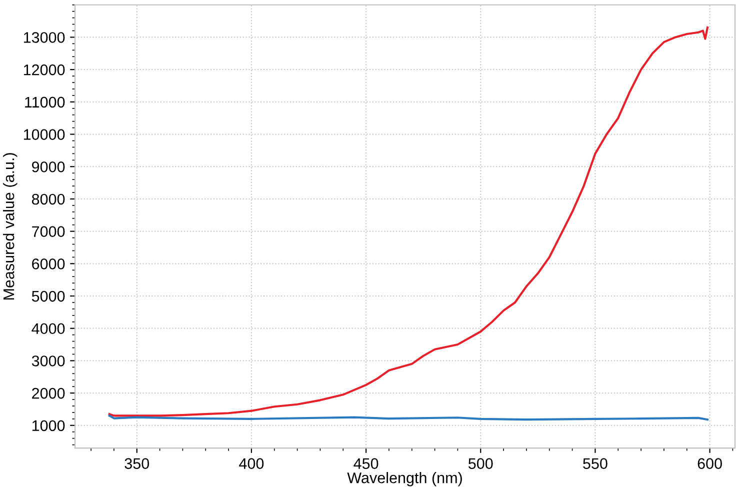  What do you see at coordinates (44, 134) in the screenshot?
I see `y-tick-label: 10000` at bounding box center [44, 134].